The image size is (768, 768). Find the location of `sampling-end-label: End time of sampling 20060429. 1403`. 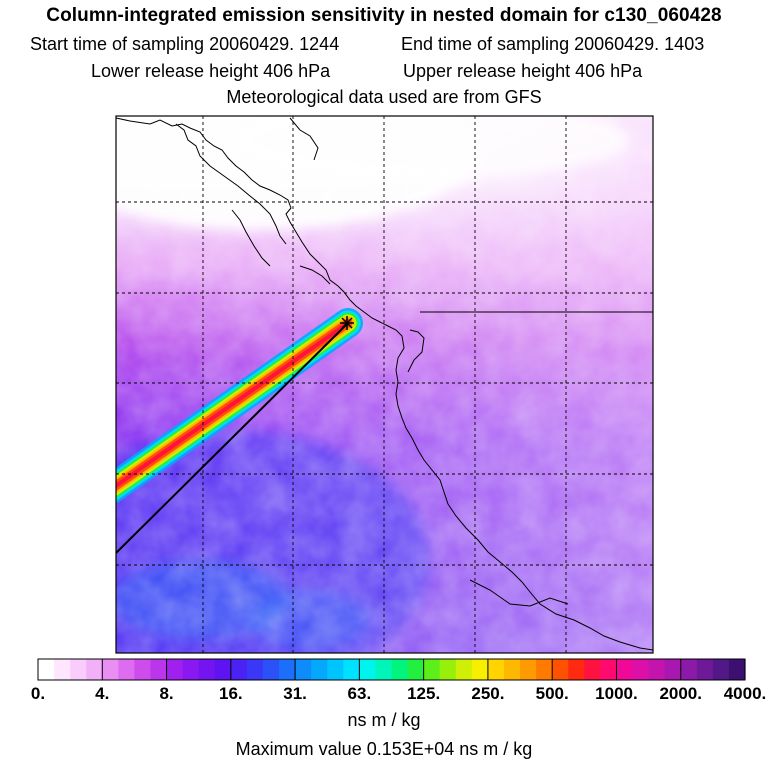

sampling-end-label: End time of sampling 20060429. 1403 is located at coordinates (553, 44).